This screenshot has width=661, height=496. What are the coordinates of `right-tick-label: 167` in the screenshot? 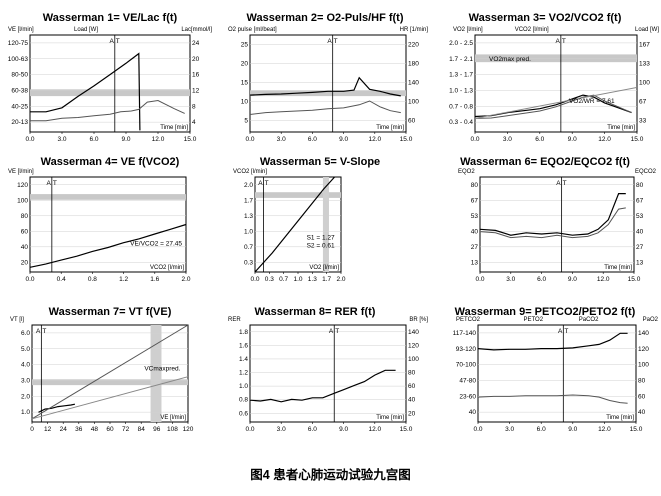 It's located at (644, 45).